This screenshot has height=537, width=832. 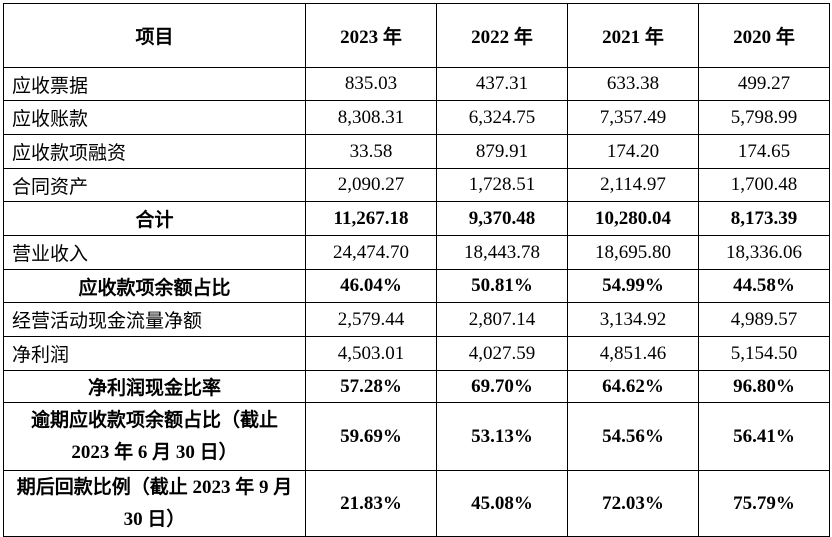 I want to click on cell-value: 3,134.92, so click(x=633, y=319).